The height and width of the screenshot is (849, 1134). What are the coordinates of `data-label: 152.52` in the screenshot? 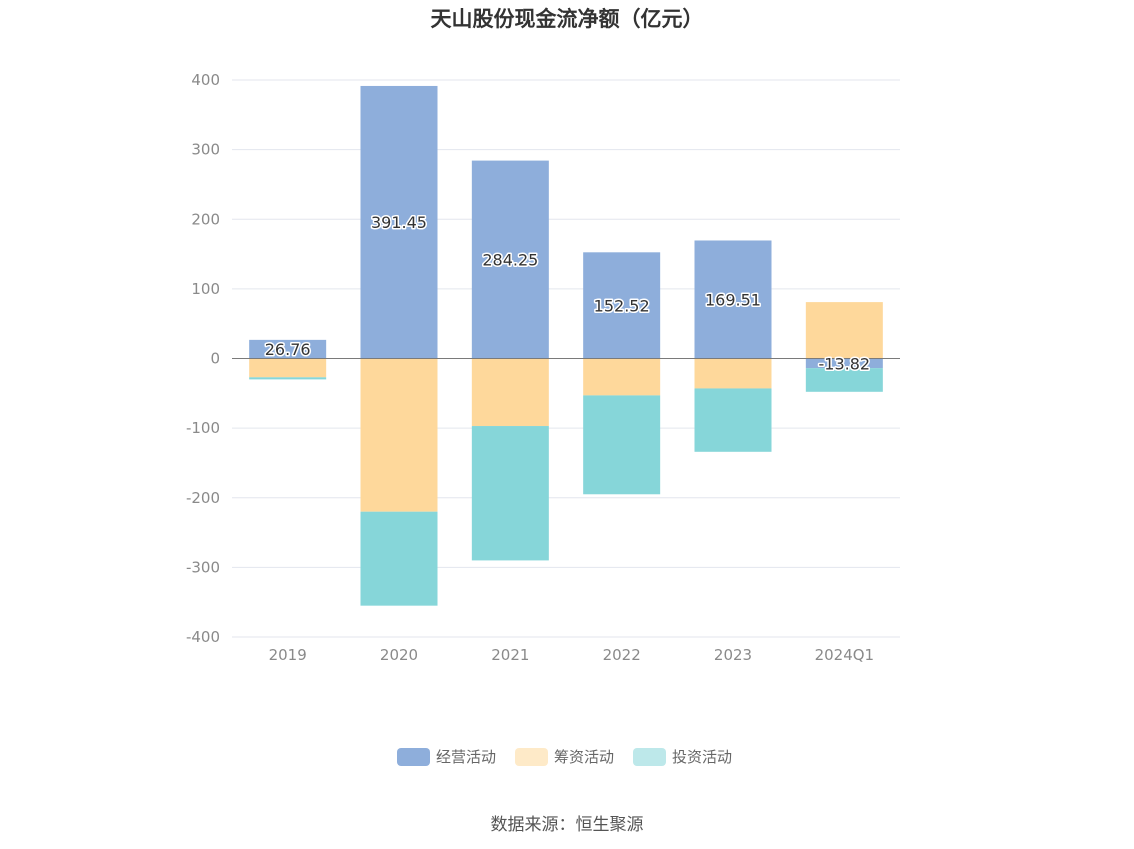 It's located at (622, 305).